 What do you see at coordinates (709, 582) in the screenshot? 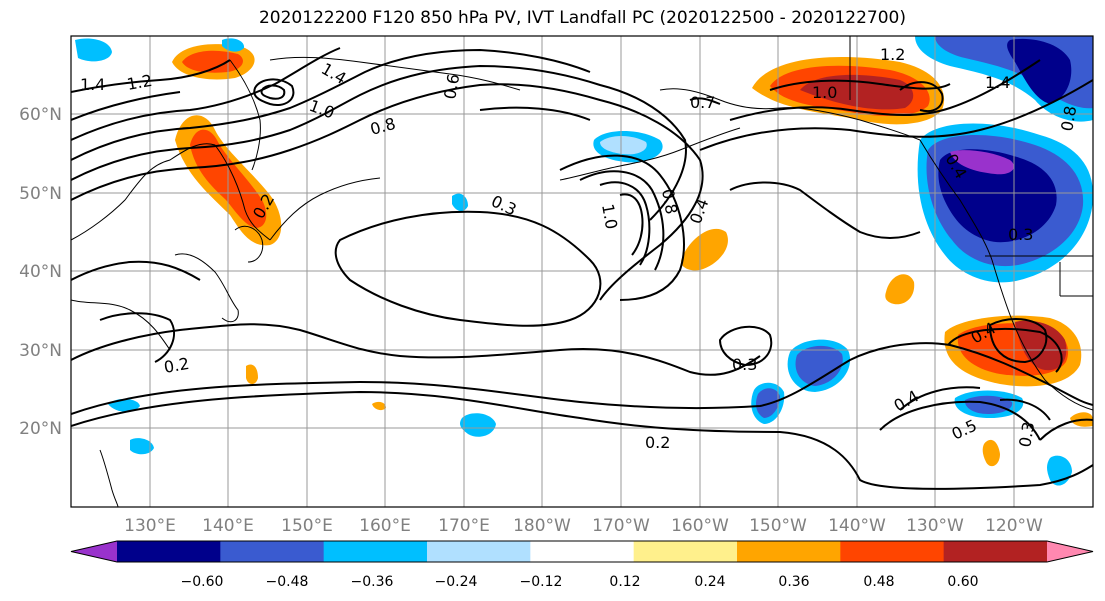
I see `colorbar-tick-label: 0.24` at bounding box center [709, 582].